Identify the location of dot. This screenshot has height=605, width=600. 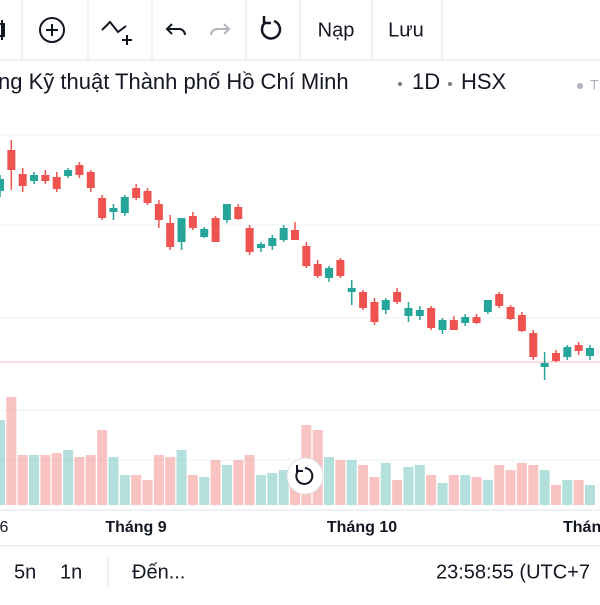
(450, 84).